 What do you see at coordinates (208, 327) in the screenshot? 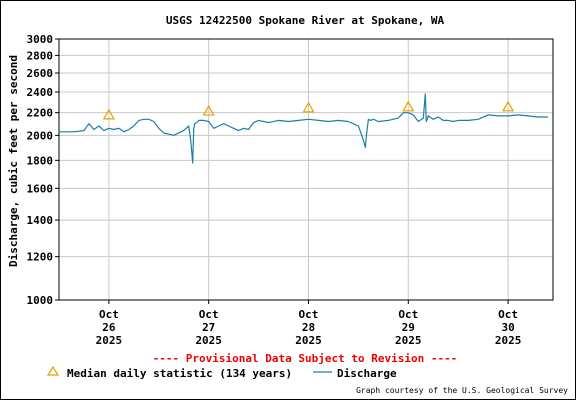
I see `x-tick-label: 27` at bounding box center [208, 327].